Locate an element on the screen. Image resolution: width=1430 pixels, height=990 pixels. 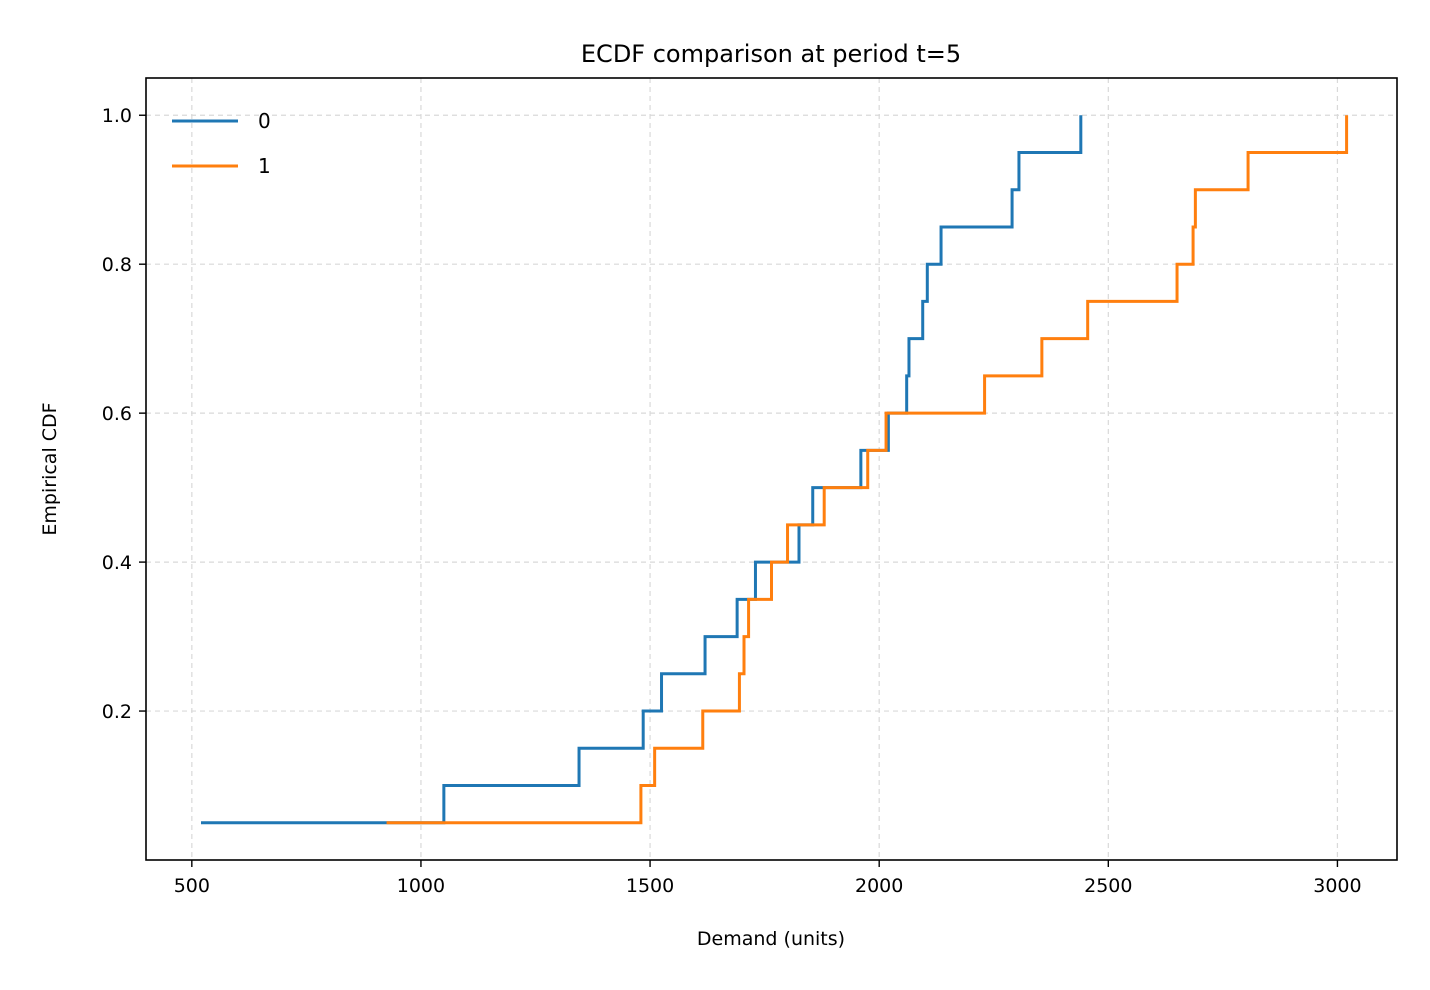
legend-label-0: 0 is located at coordinates (264, 121).